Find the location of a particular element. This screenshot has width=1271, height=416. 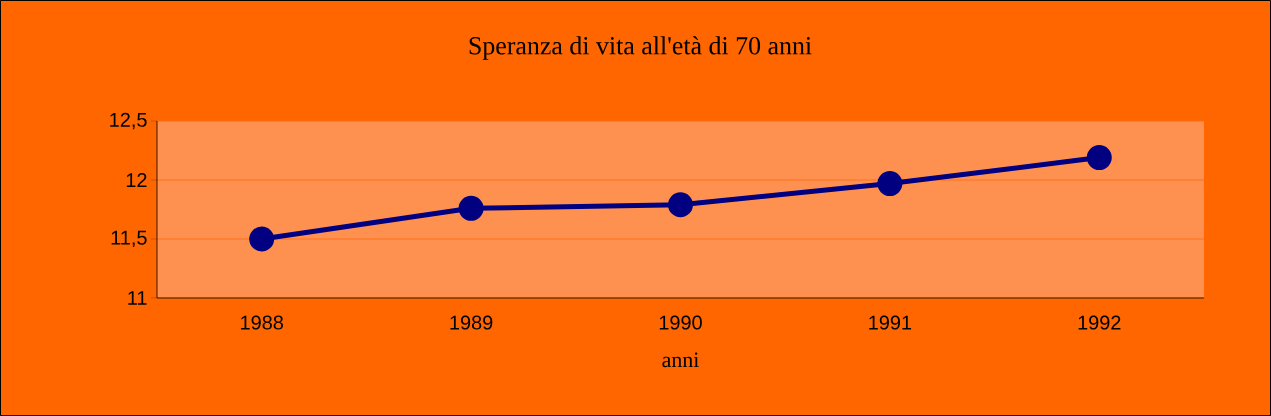

x-tick-label: 1989 is located at coordinates (471, 322).